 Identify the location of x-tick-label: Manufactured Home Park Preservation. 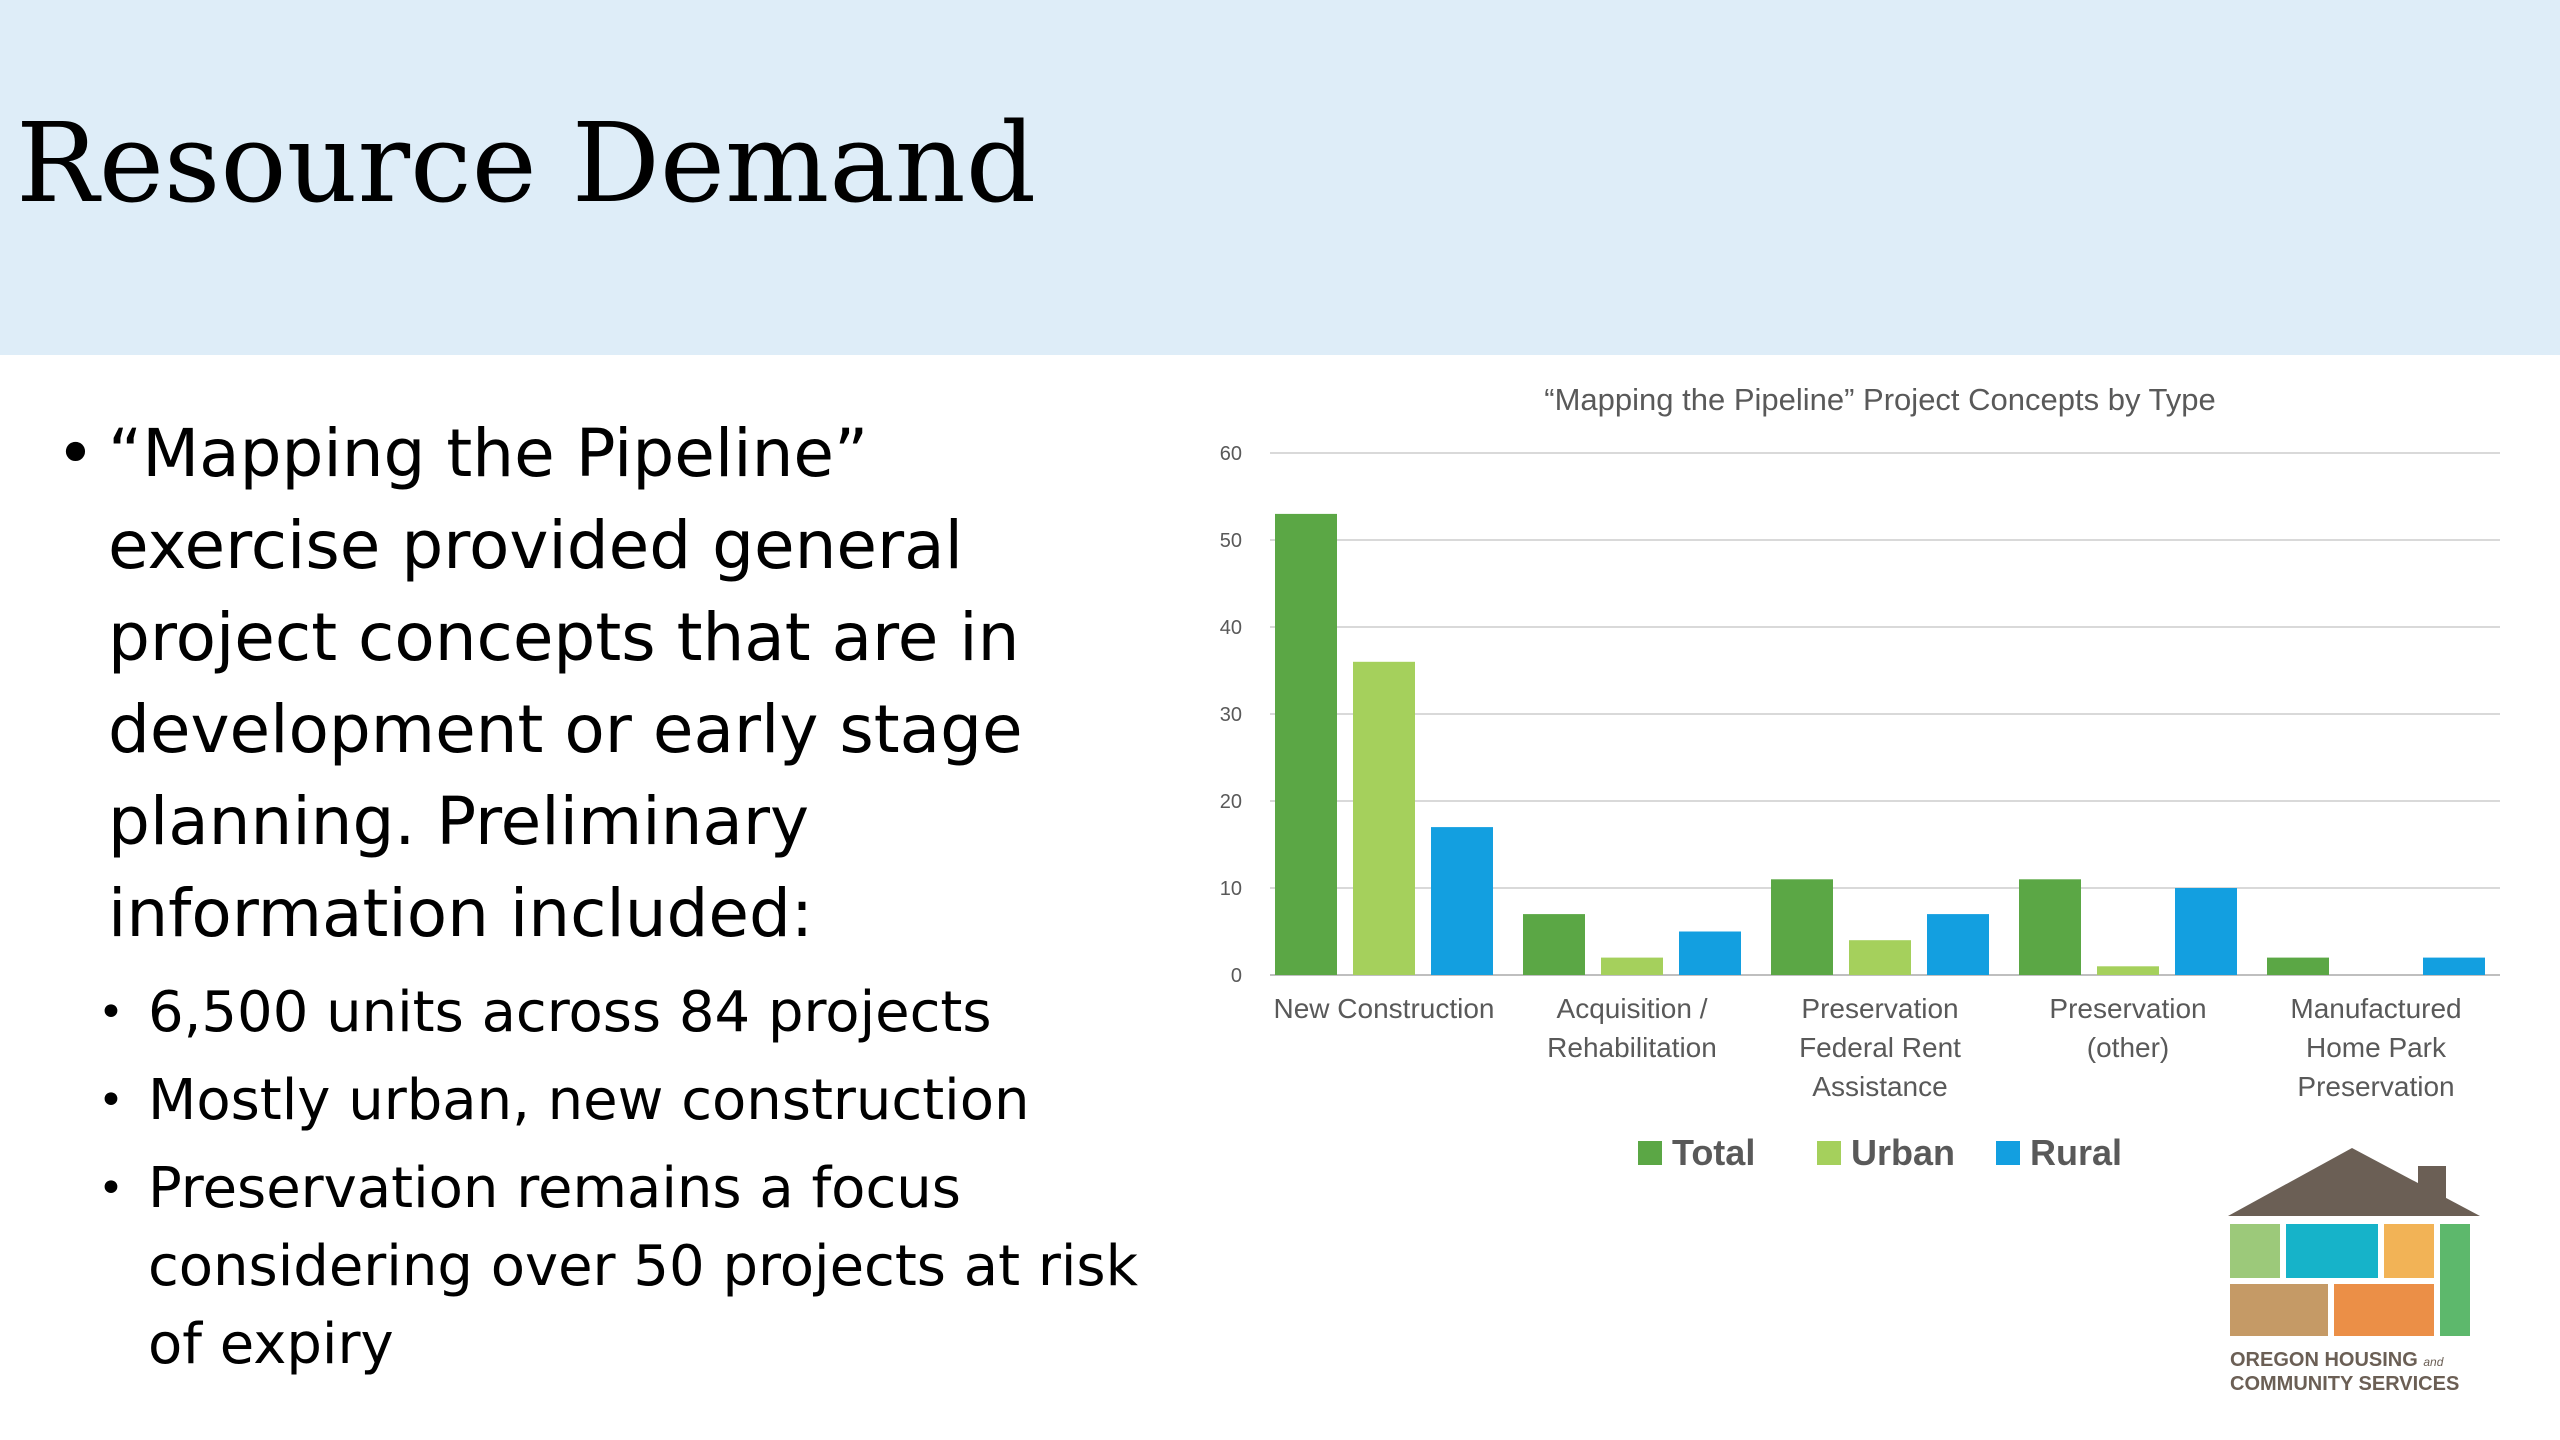
(2375, 1047).